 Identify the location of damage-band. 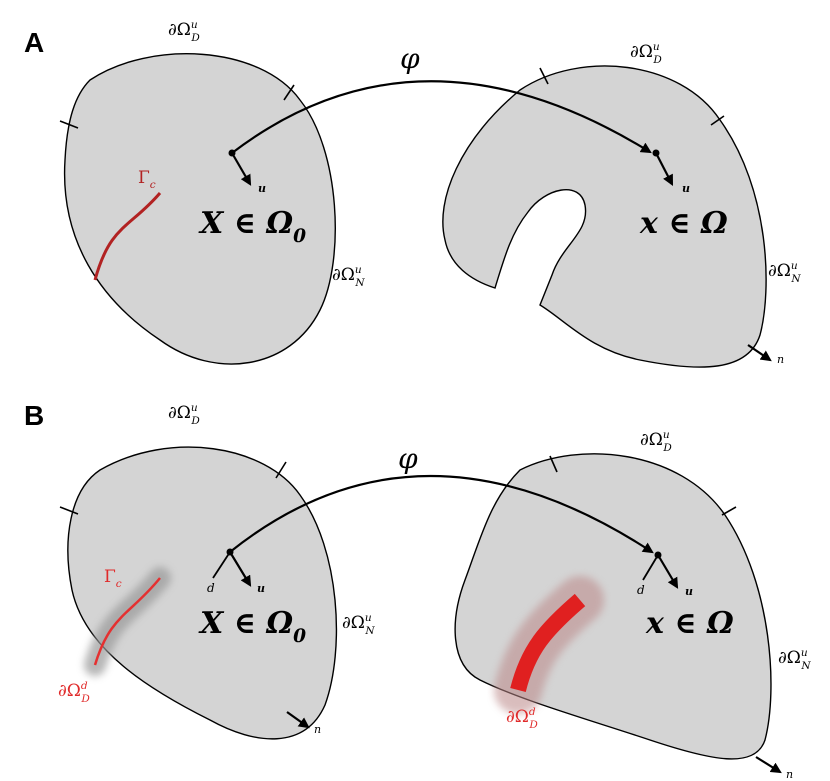
(548, 643).